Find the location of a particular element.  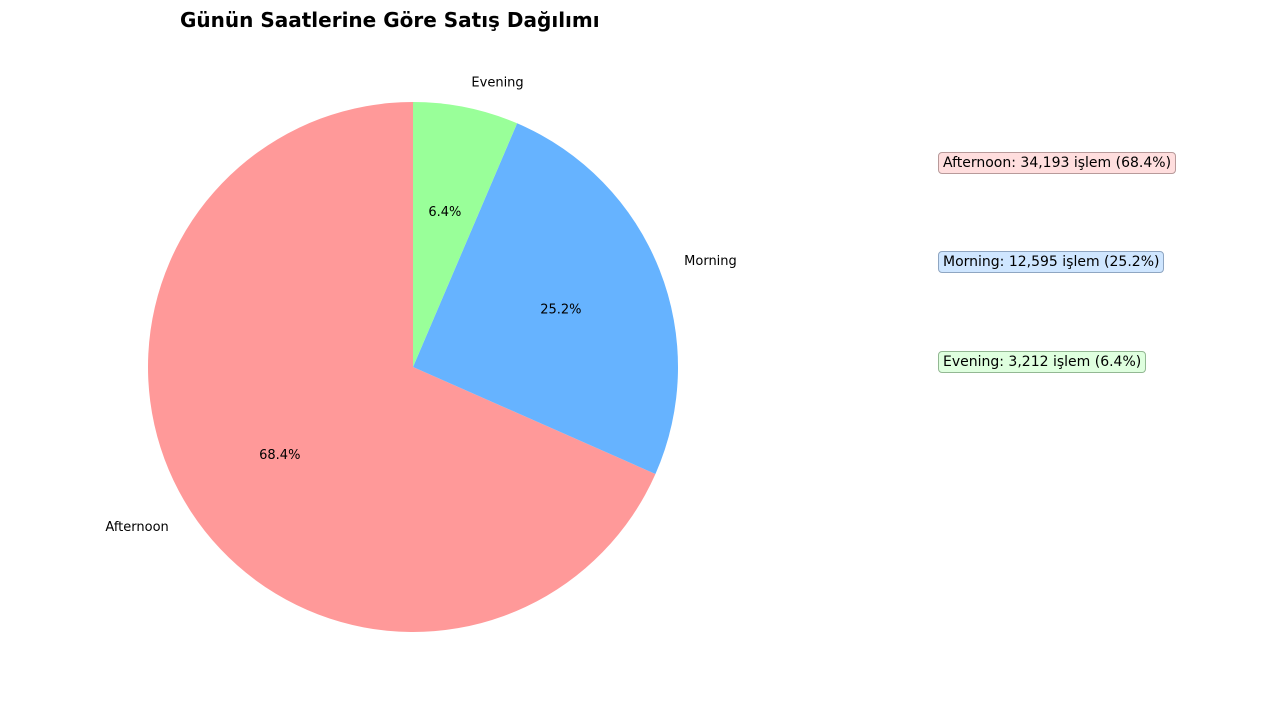

info-box-afternoon: Afternoon: 34,193 işlem (68.4%) is located at coordinates (1057, 163).